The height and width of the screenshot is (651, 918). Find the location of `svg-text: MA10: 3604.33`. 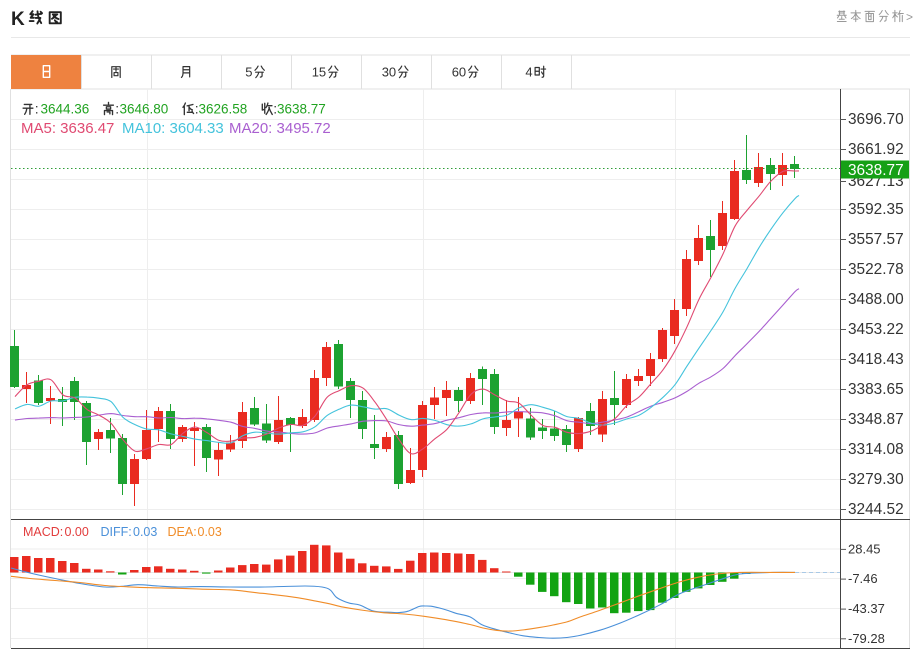

svg-text: MA10: 3604.33 is located at coordinates (173, 128).